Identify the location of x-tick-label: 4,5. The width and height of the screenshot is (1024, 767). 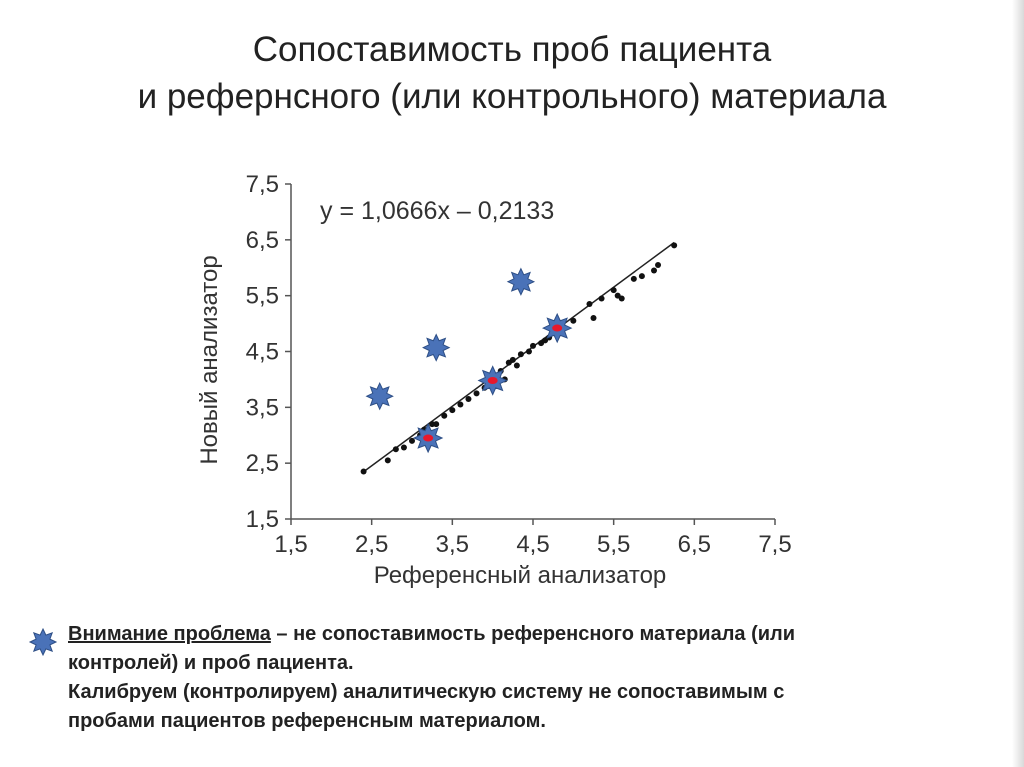
(532, 544).